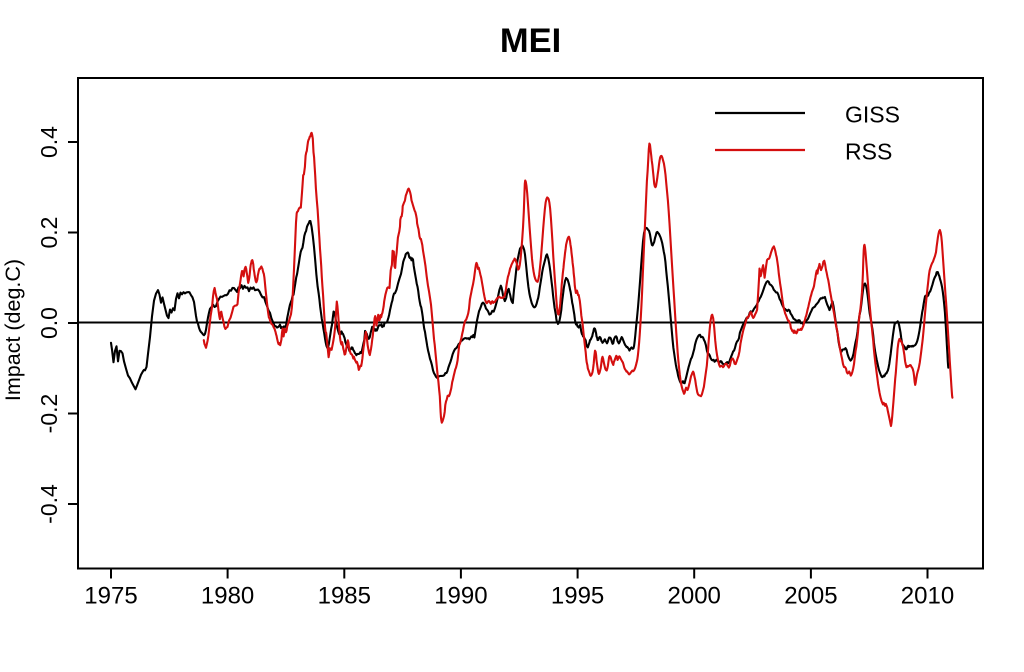 The width and height of the screenshot is (1024, 672). I want to click on svg-text: RSS, so click(868, 152).